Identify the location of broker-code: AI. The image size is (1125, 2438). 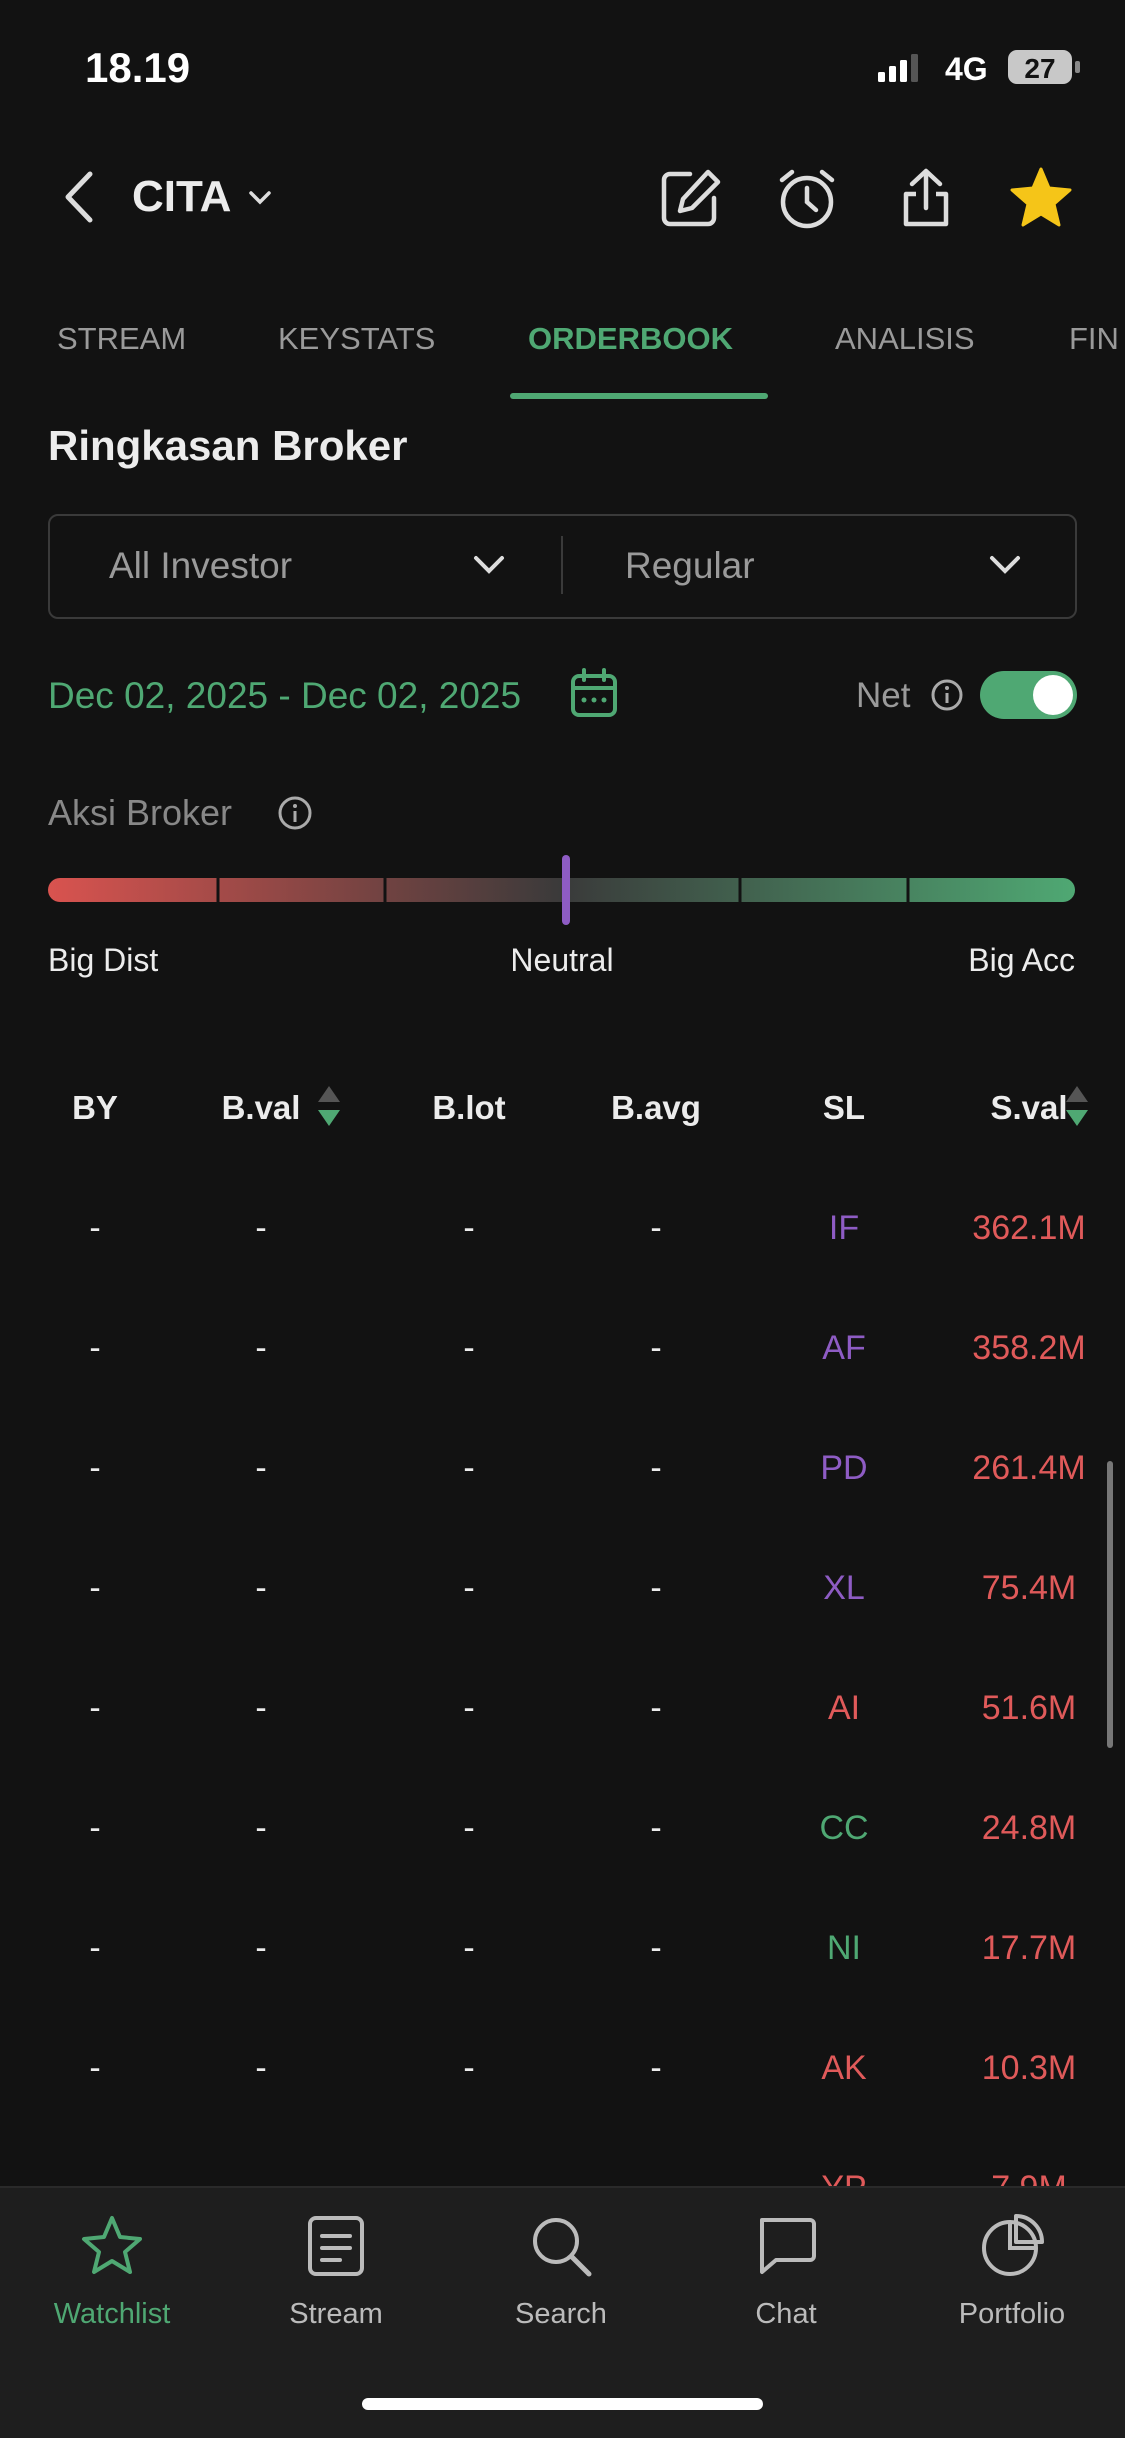
(844, 1708).